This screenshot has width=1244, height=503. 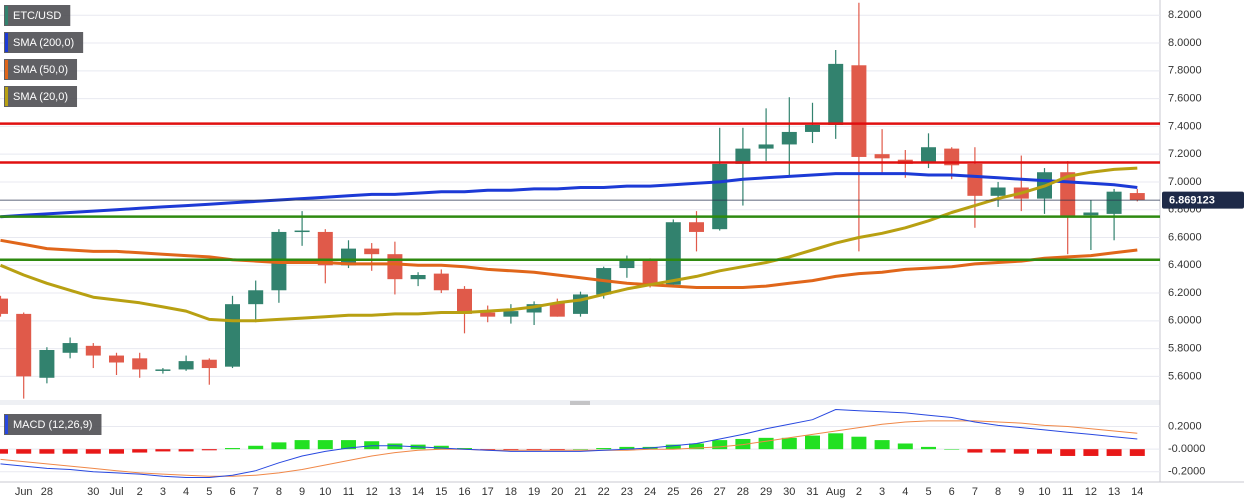 I want to click on macd-line, so click(x=569, y=443).